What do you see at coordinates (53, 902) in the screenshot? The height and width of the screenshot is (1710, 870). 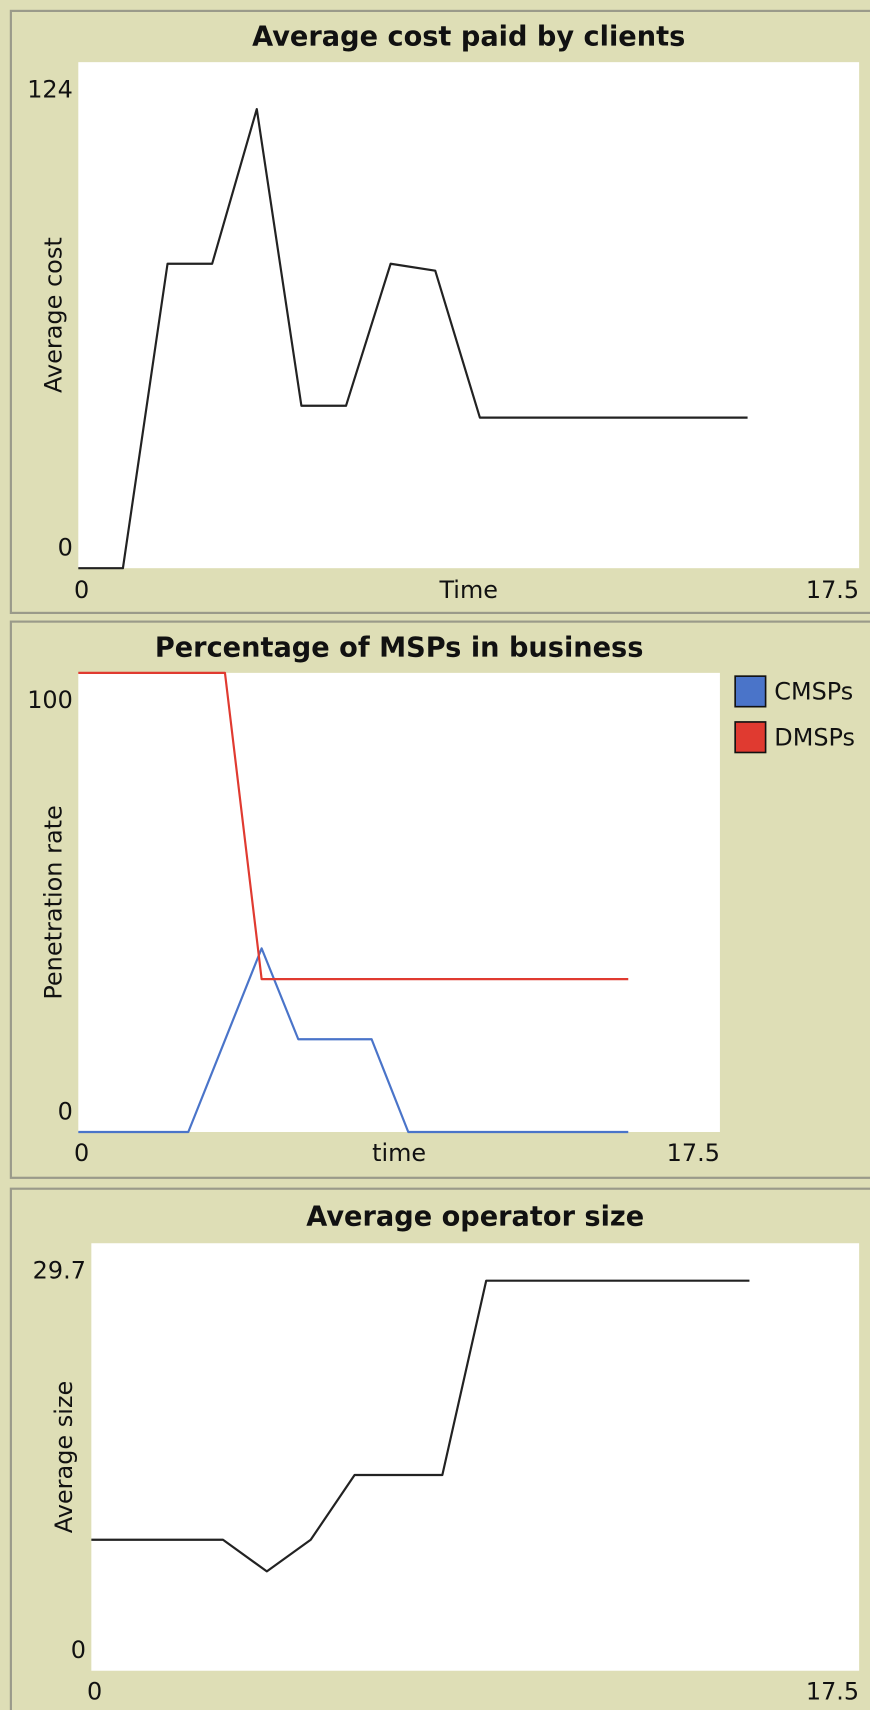 I see `y-axis-label: Penetration rate` at bounding box center [53, 902].